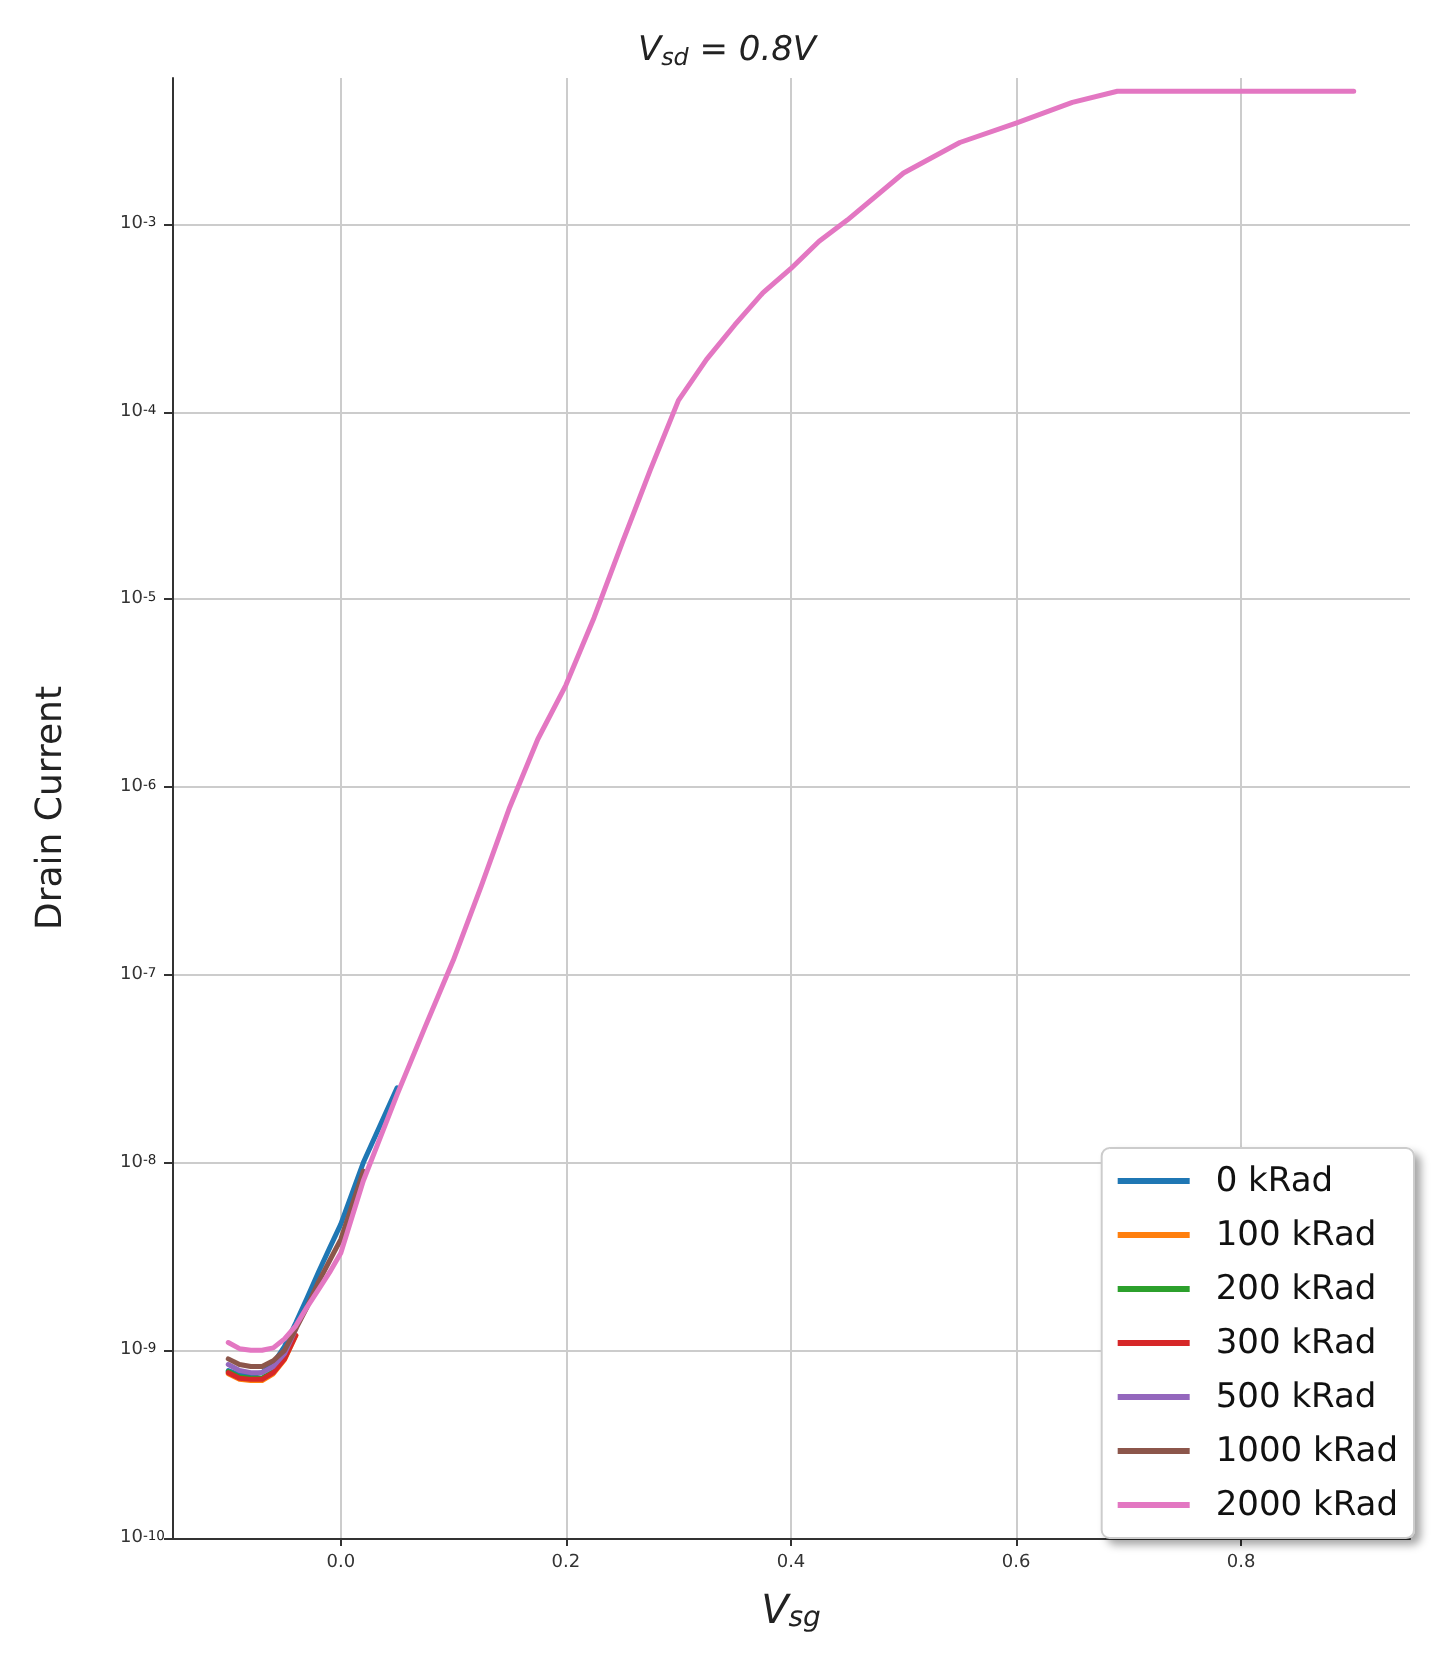 The image size is (1454, 1658). Describe the element at coordinates (1016, 1563) in the screenshot. I see `x-tick-label: 0.6` at that location.